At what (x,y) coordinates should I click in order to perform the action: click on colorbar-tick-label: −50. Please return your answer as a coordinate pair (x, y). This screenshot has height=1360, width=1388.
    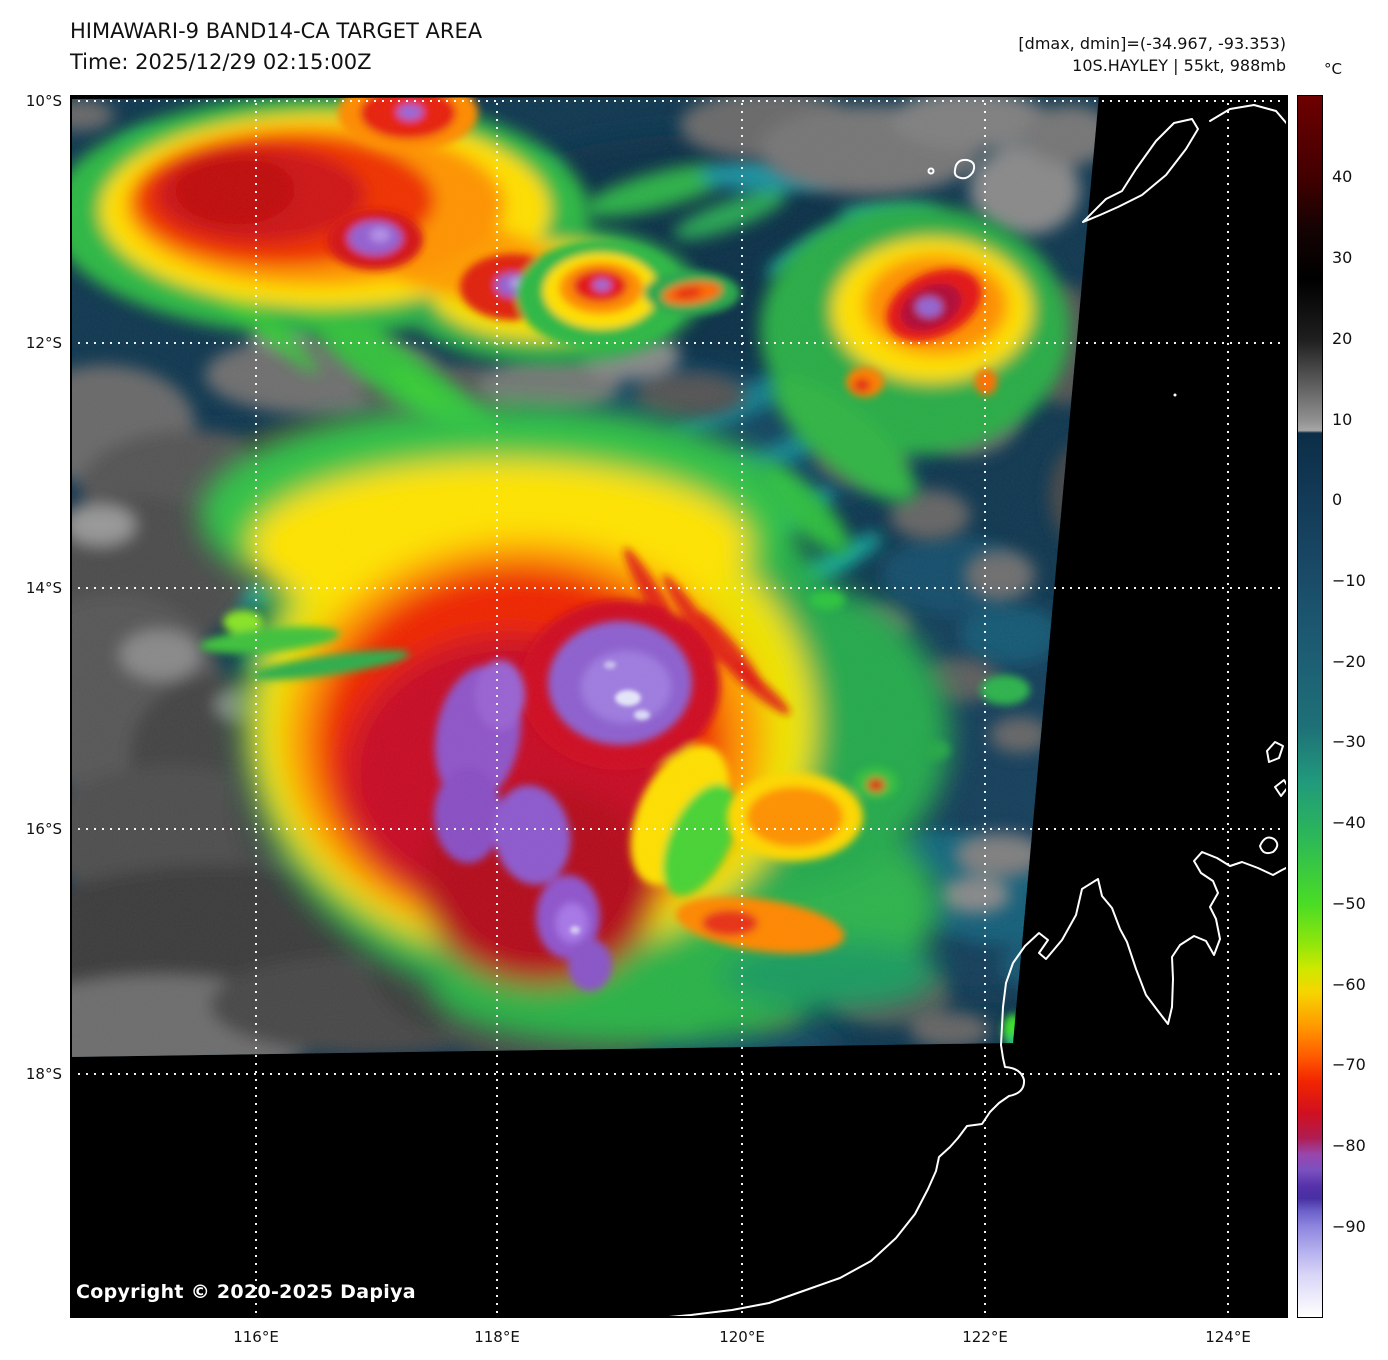
    Looking at the image, I should click on (1349, 903).